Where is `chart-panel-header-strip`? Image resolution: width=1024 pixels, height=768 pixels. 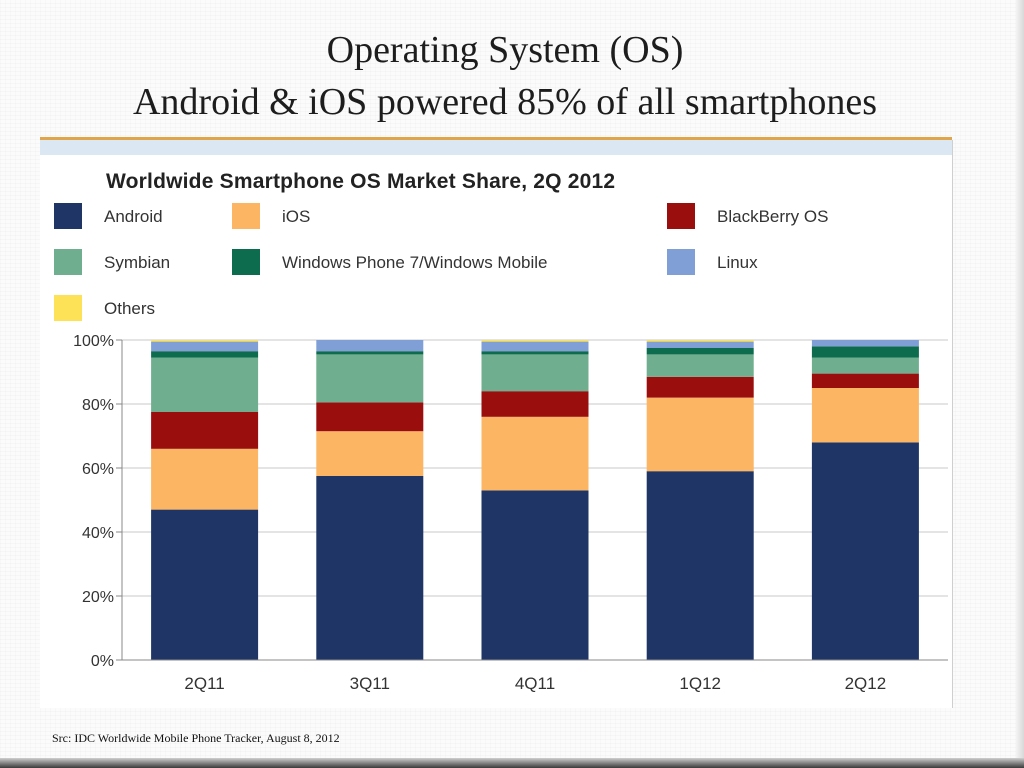 chart-panel-header-strip is located at coordinates (496, 147).